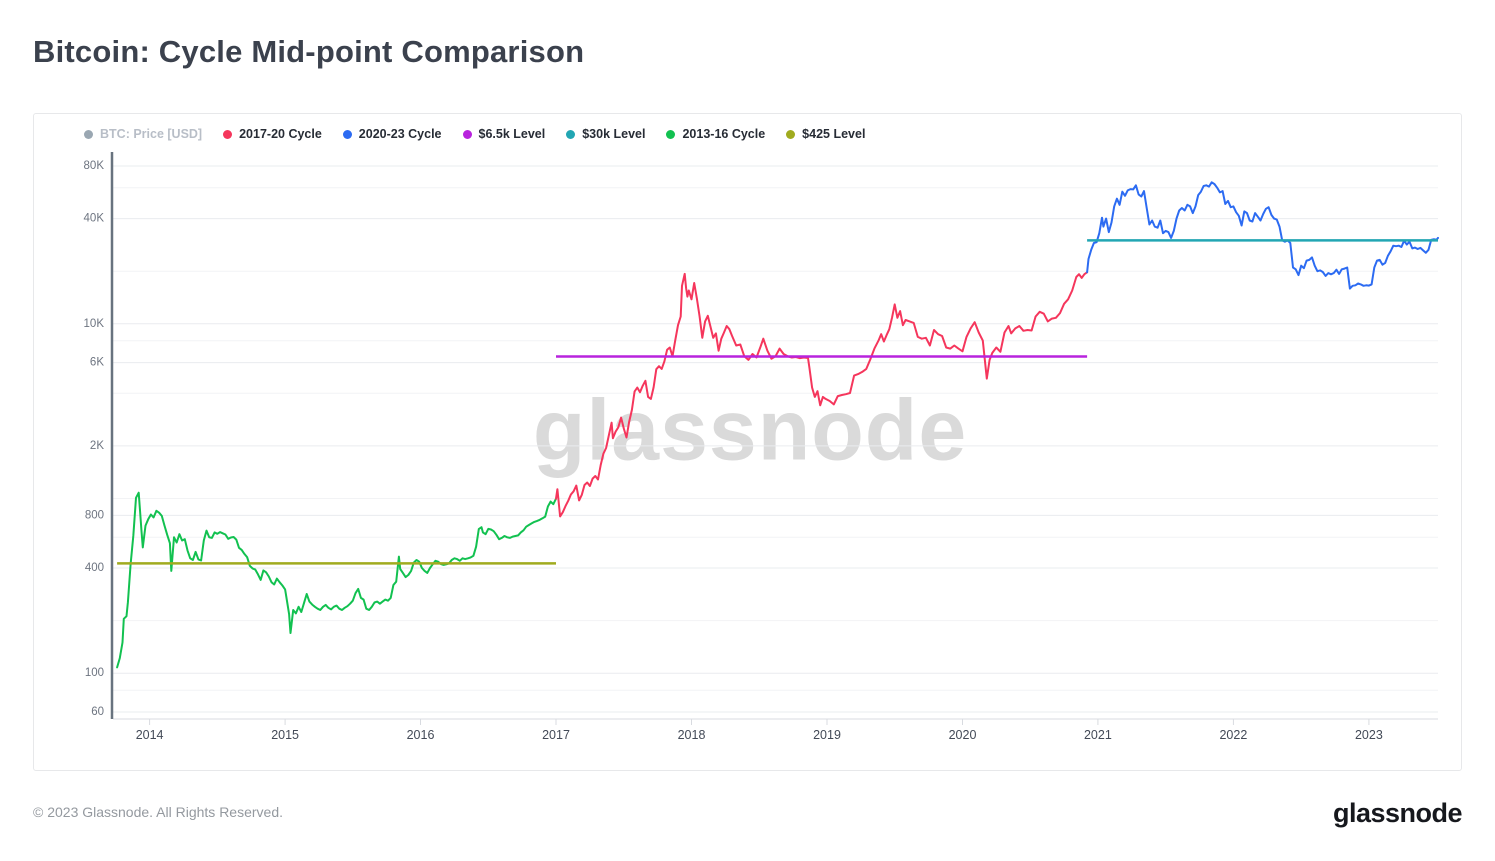 The width and height of the screenshot is (1495, 861). Describe the element at coordinates (94, 324) in the screenshot. I see `y-axis-label: 10K` at that location.